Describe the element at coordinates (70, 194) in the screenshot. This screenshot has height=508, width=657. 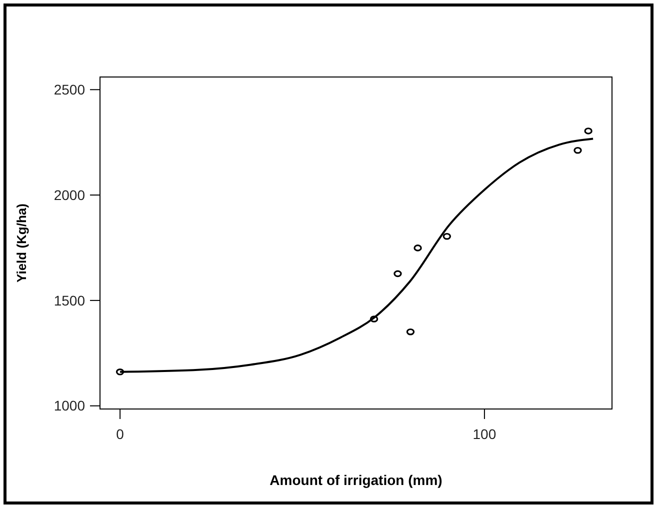
I see `y-tick-label: 2000` at that location.